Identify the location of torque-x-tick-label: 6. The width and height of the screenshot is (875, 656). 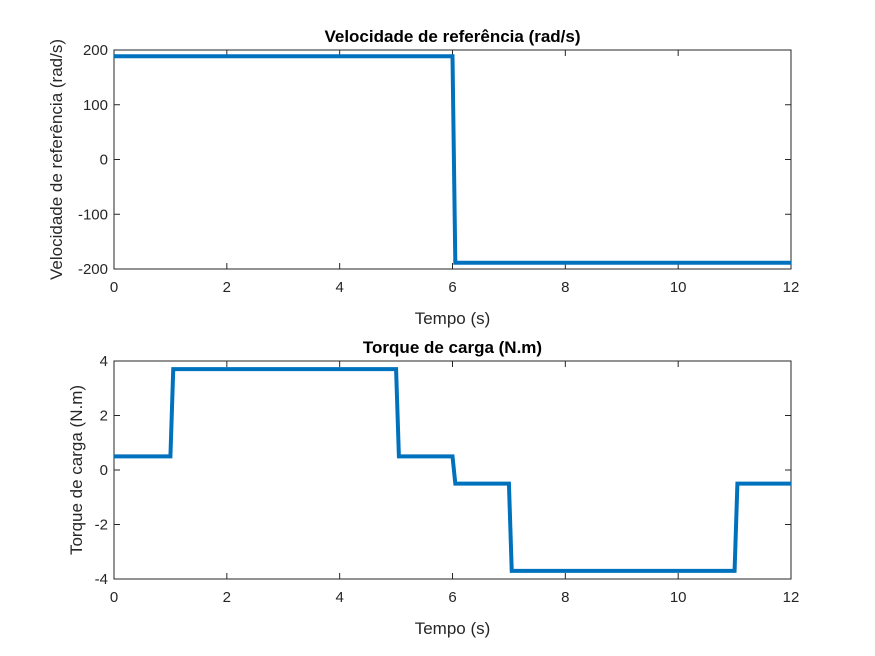
(452, 597).